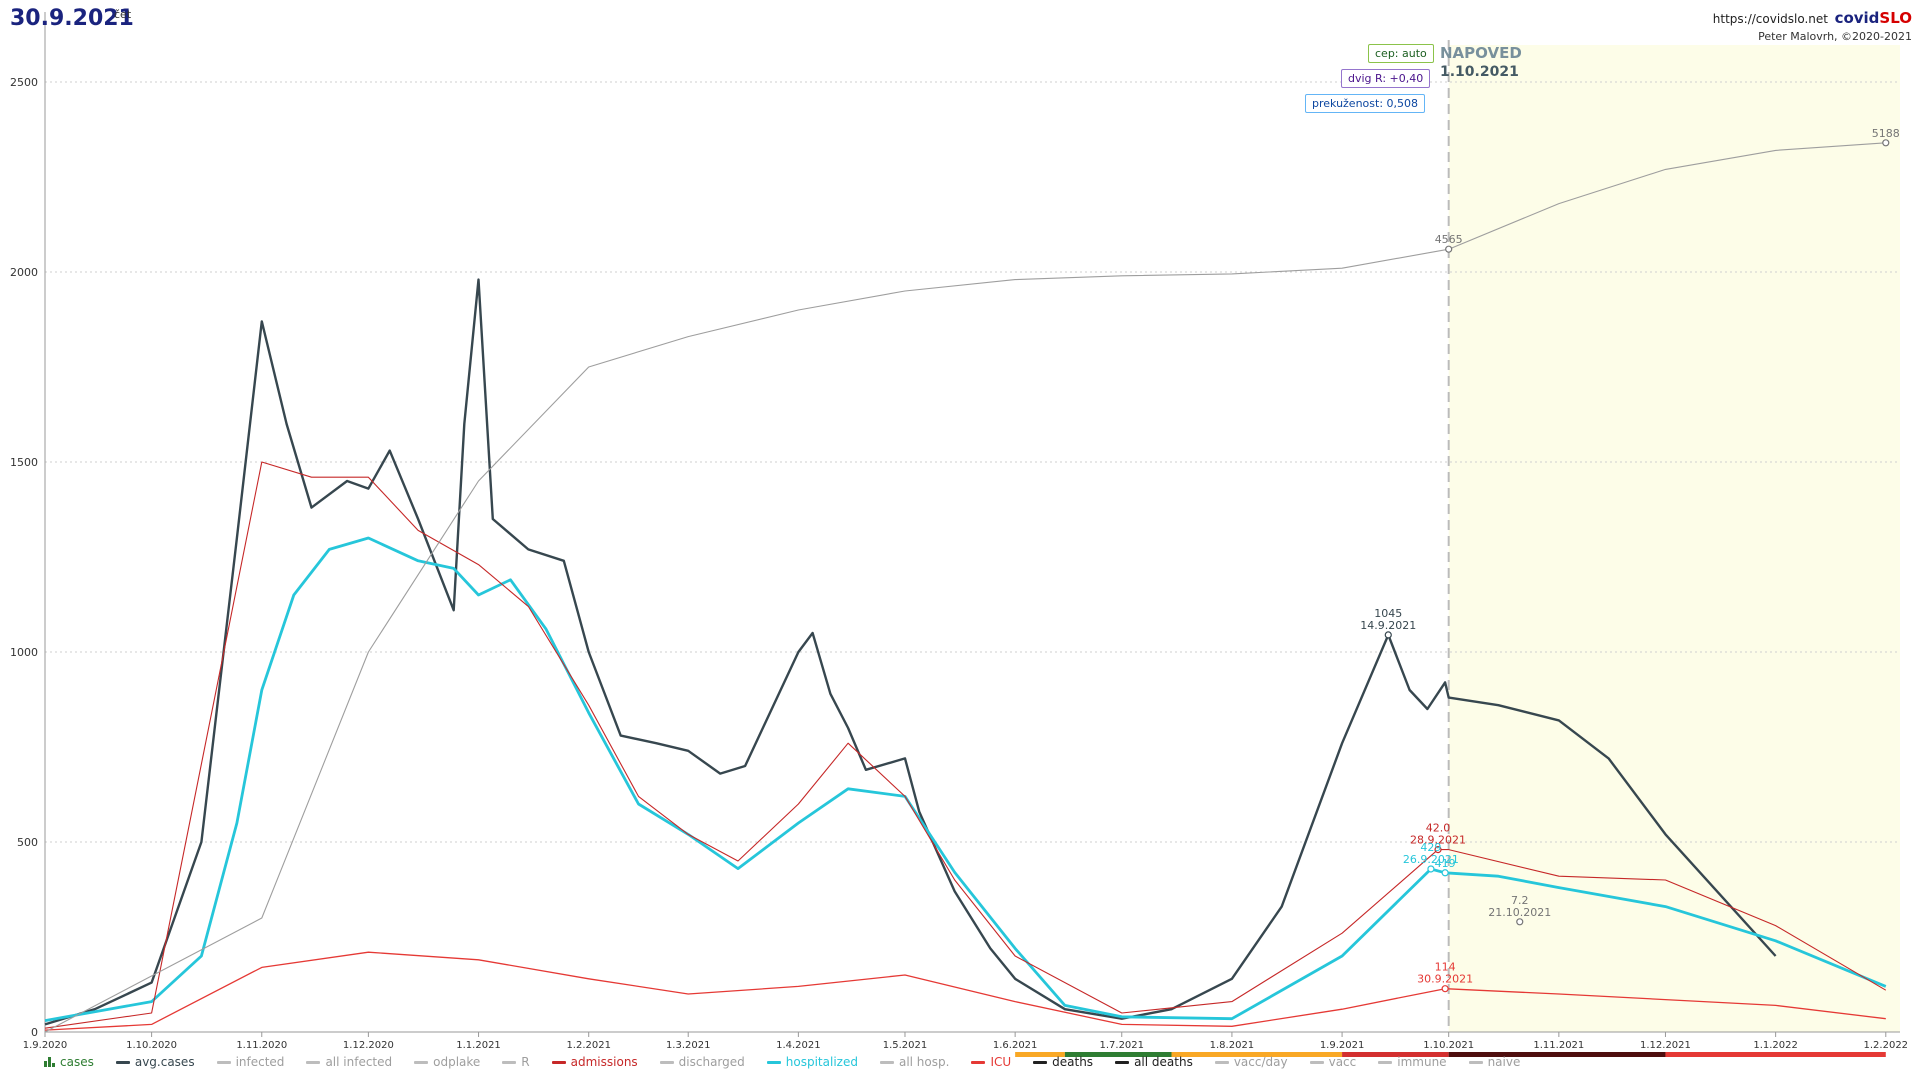  Describe the element at coordinates (478, 1045) in the screenshot. I see `x-tick-label: 1.1.2021` at that location.